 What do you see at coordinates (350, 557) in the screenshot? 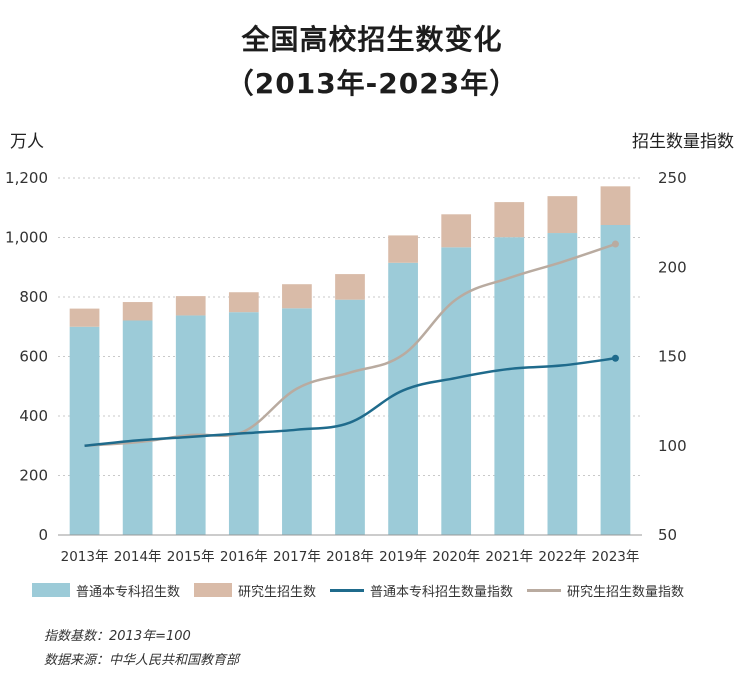
I see `x-tick-label: 2018年` at bounding box center [350, 557].